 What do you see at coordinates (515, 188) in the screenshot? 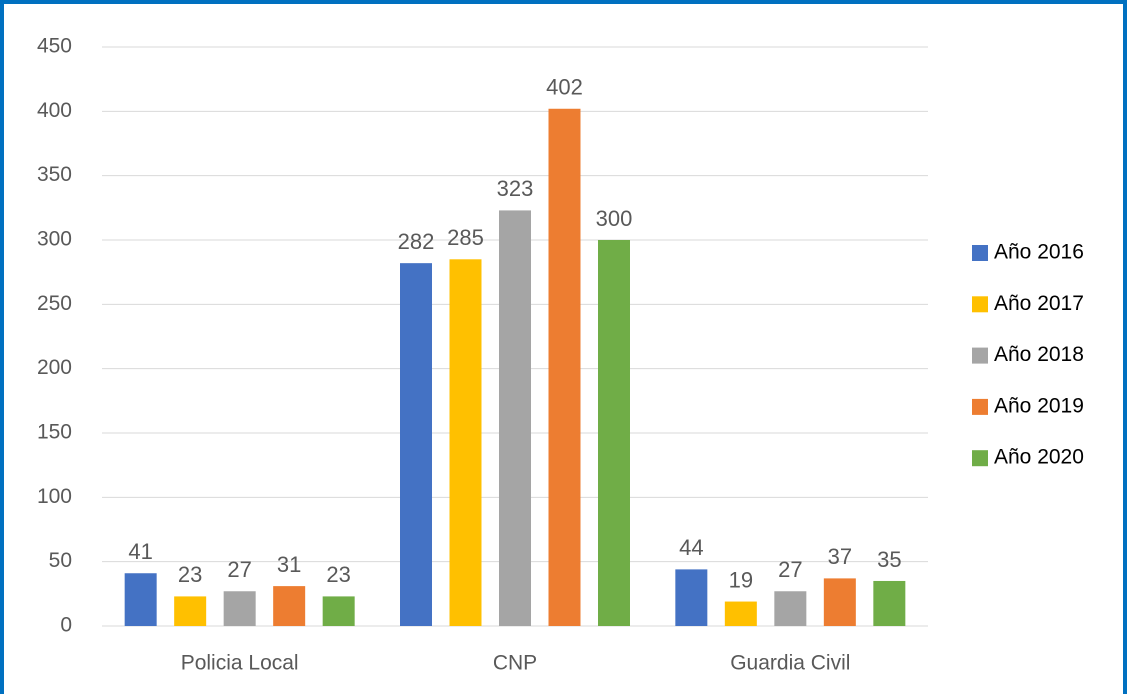
I see `data-label: 323` at bounding box center [515, 188].